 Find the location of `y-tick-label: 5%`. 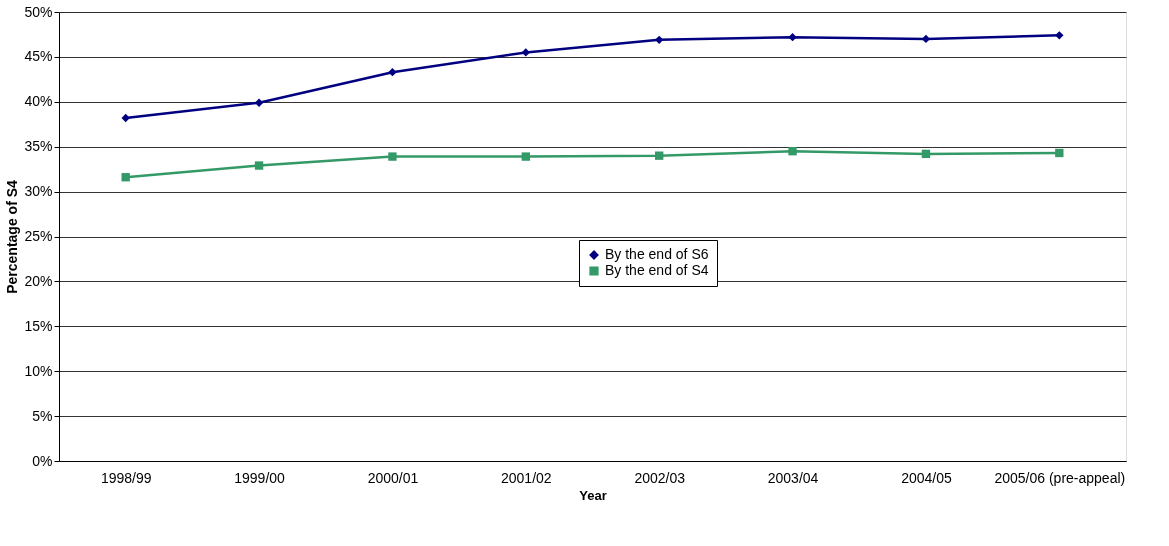

y-tick-label: 5% is located at coordinates (42, 415).